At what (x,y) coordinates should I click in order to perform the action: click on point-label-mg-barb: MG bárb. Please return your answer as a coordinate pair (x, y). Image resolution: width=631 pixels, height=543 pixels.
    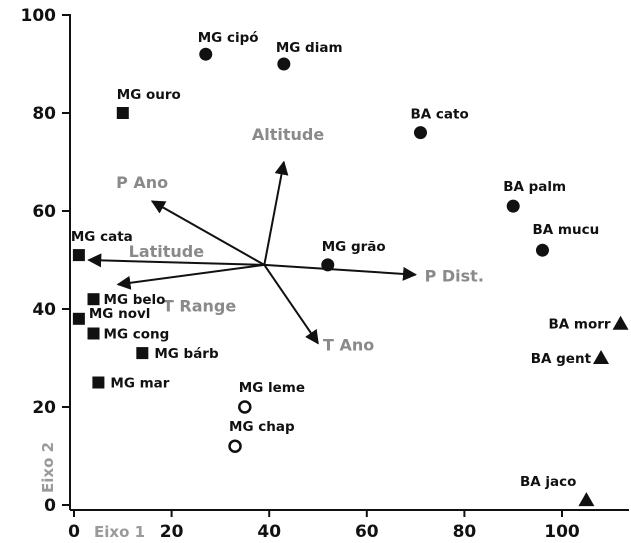
    Looking at the image, I should click on (186, 354).